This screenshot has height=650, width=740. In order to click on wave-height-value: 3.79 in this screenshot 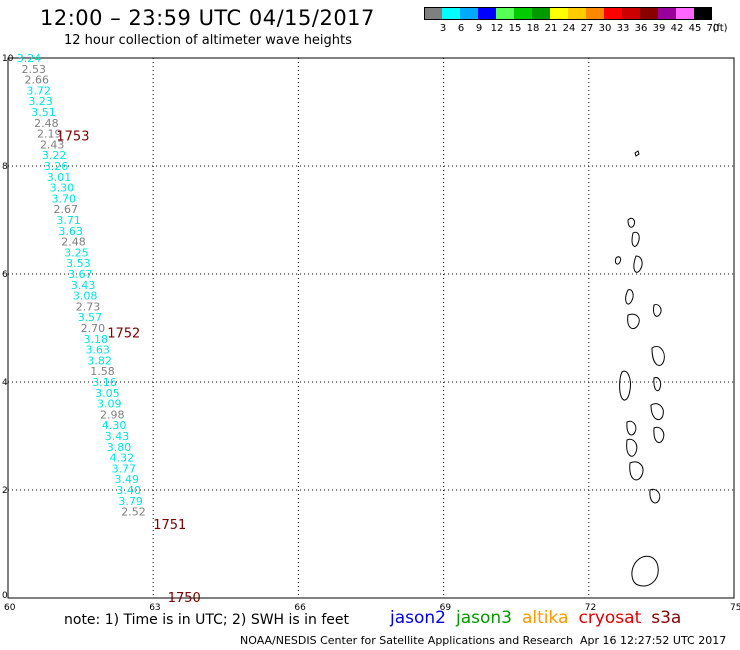, I will do `click(130, 501)`.